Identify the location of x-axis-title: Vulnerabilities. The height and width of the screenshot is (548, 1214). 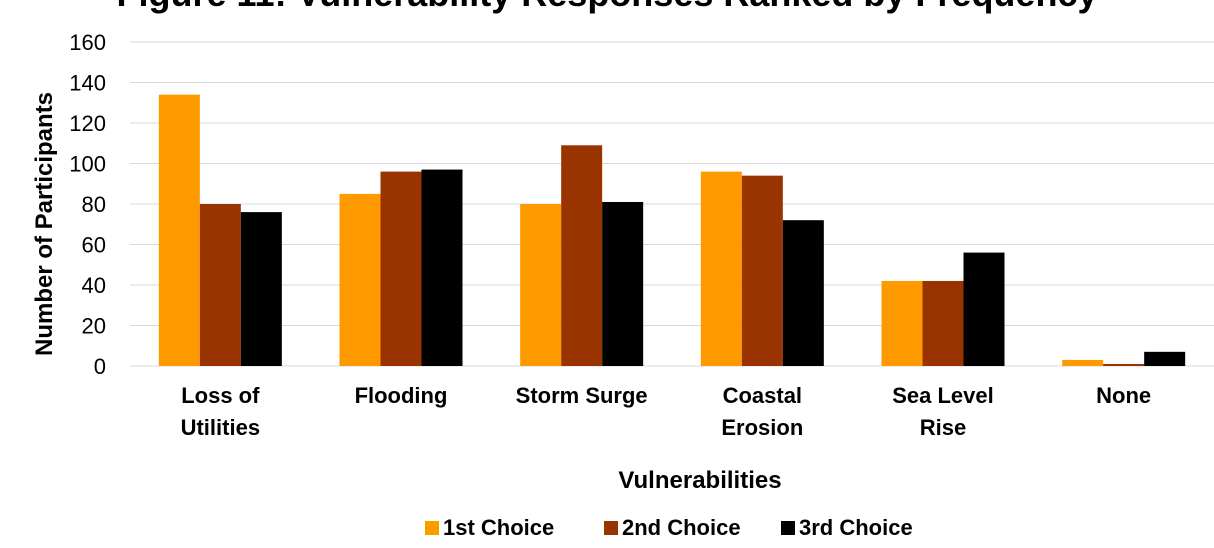
(699, 480).